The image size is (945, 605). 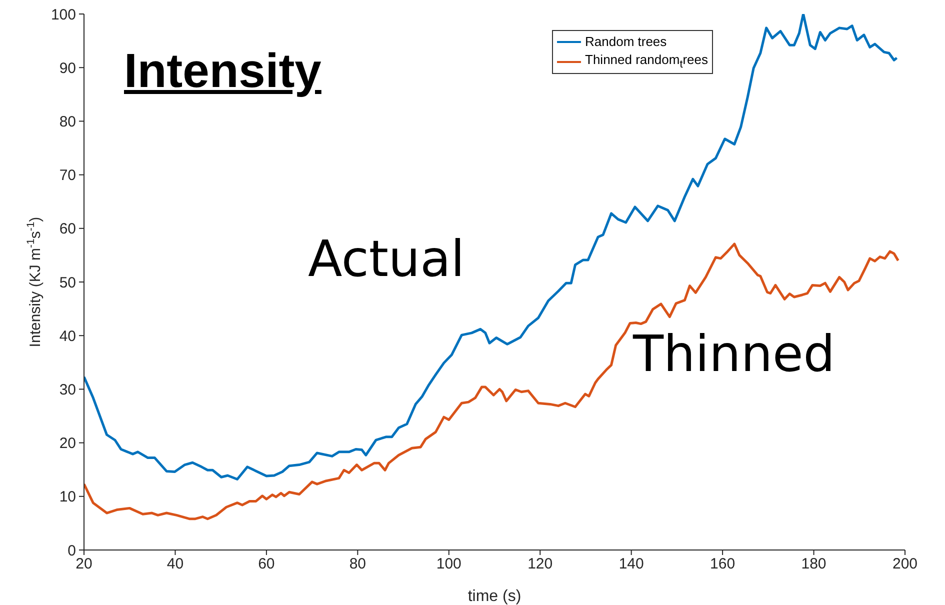 What do you see at coordinates (449, 564) in the screenshot?
I see `x-tick-label: 100` at bounding box center [449, 564].